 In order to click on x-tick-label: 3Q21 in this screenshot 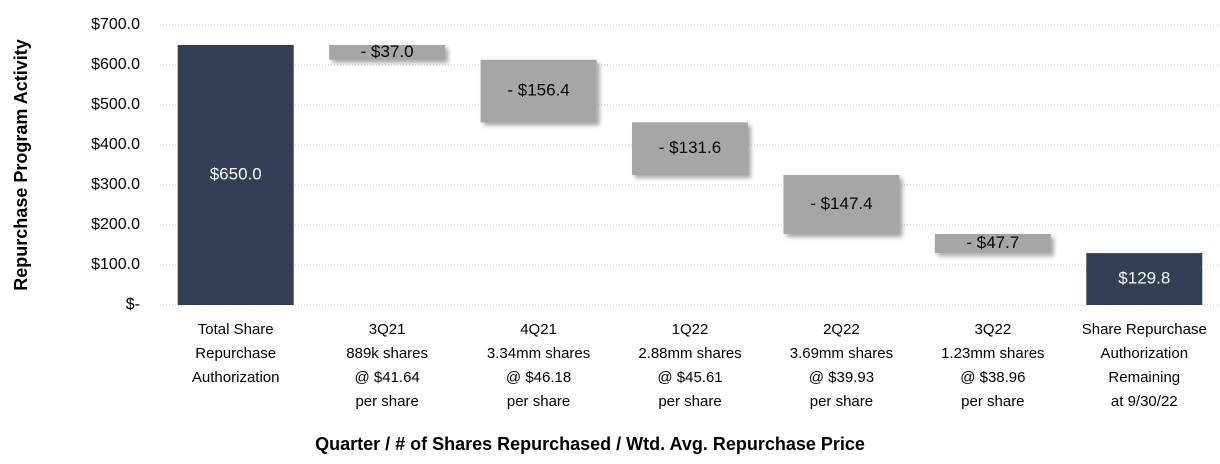, I will do `click(387, 329)`.